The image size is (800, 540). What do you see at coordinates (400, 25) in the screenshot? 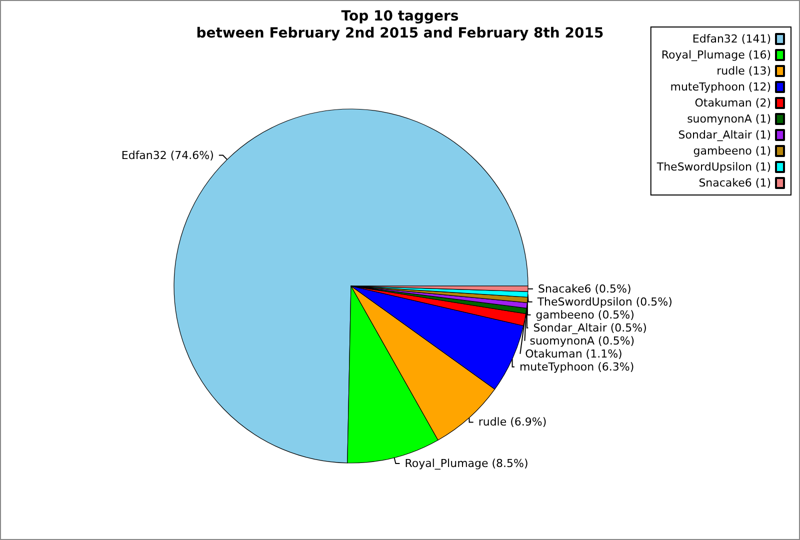
I see `chart-title: Top 10 taggers between February 2nd 2015 and February 8th 2015` at bounding box center [400, 25].